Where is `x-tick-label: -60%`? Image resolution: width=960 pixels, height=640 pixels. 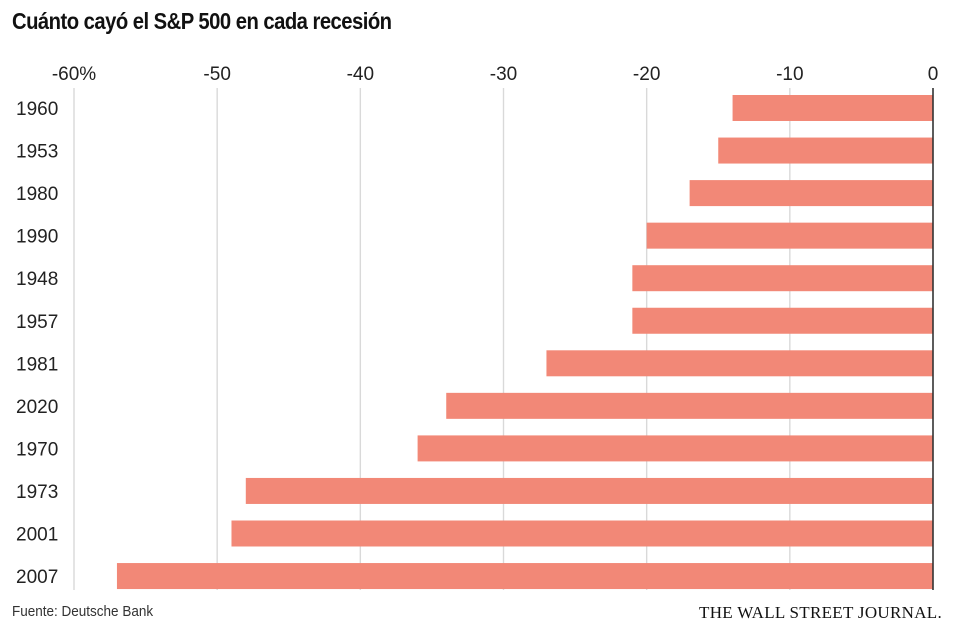 x-tick-label: -60% is located at coordinates (74, 74).